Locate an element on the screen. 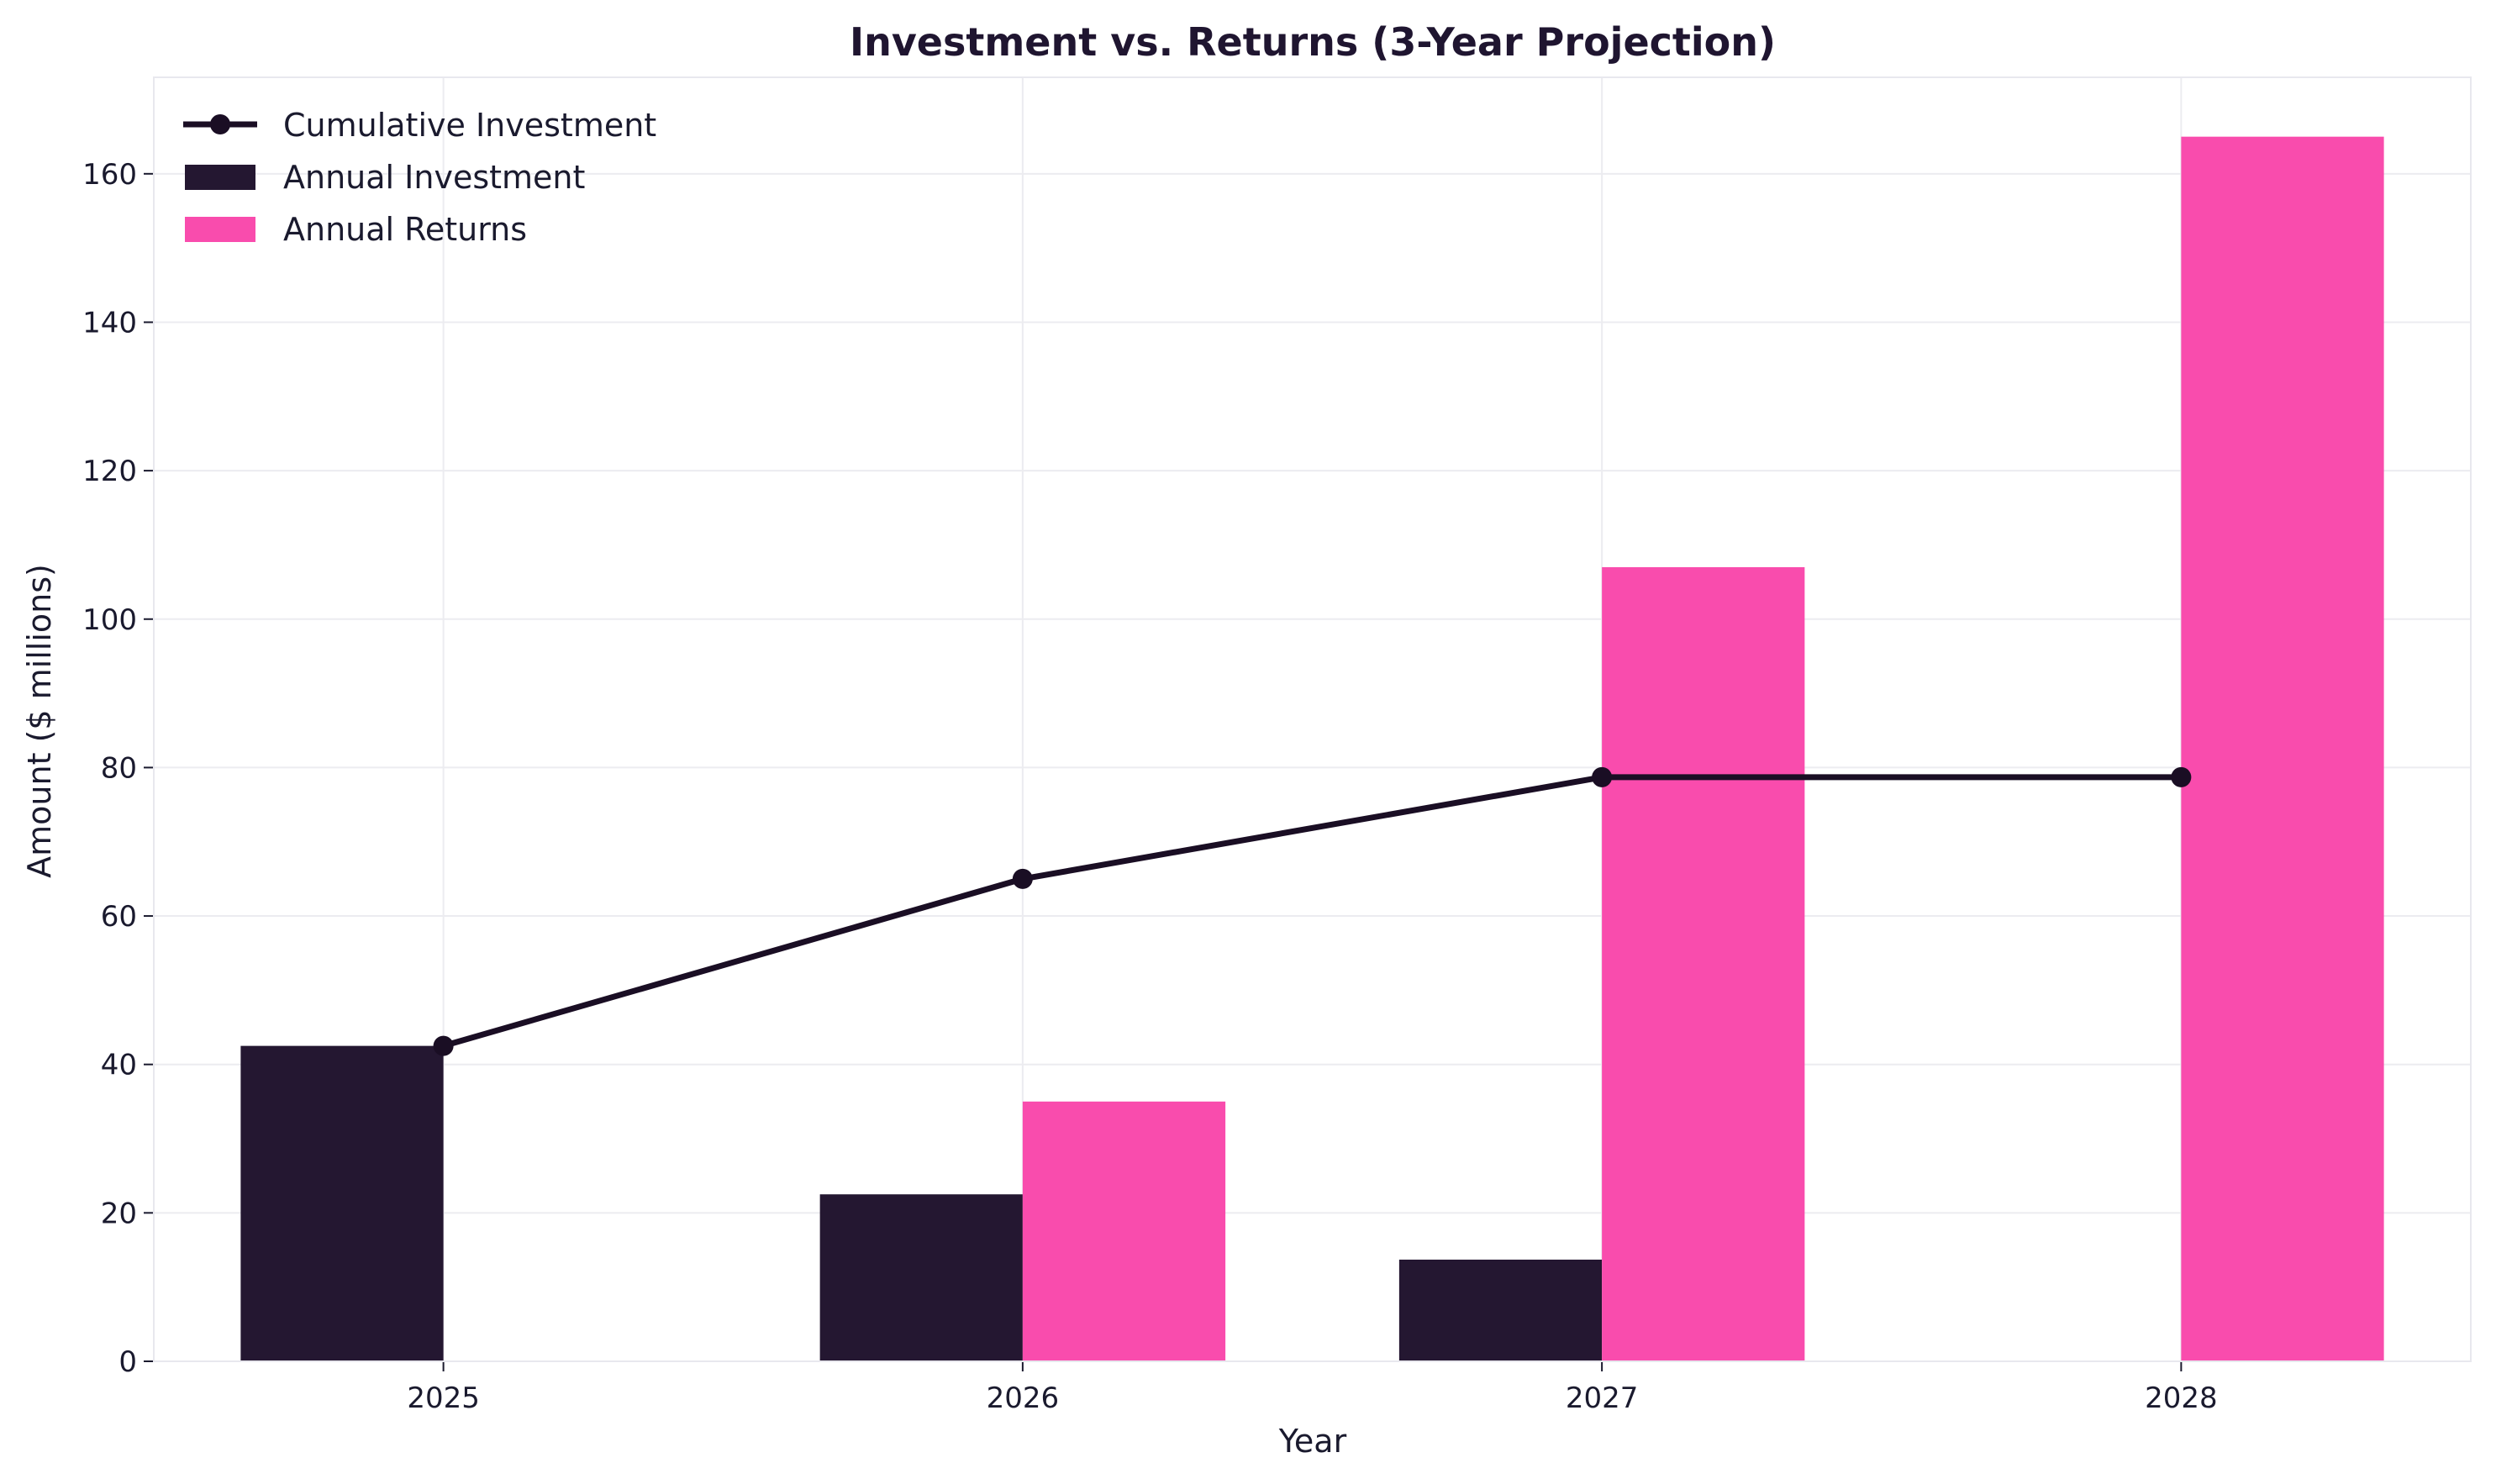  bar-annual-returns-2027 is located at coordinates (1704, 964).